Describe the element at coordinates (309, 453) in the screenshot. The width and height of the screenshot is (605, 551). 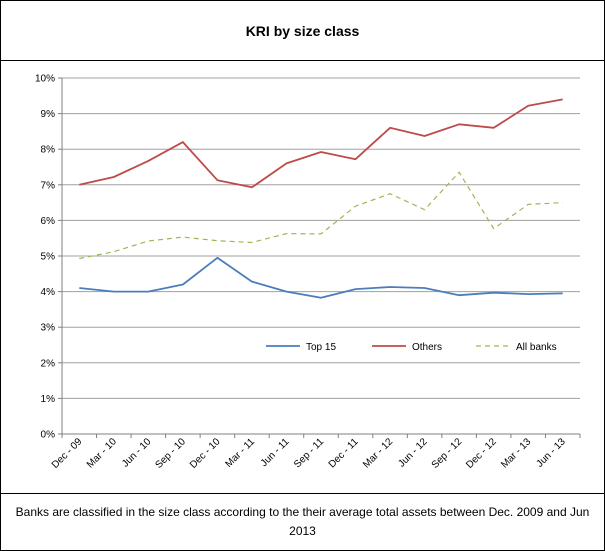
I see `x-tick-label: Sep - 11` at that location.